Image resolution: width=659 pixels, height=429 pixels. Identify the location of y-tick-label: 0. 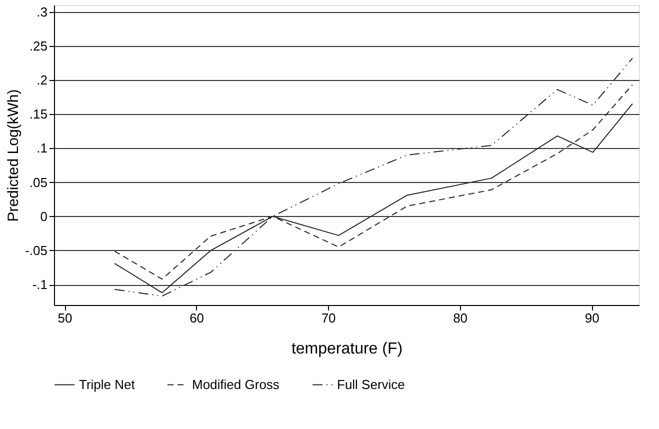
(44, 216).